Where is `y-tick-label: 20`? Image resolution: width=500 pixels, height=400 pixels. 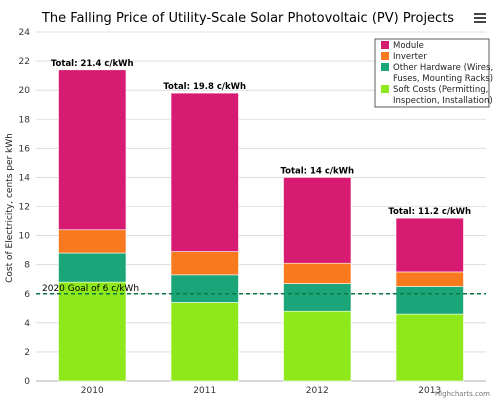 y-tick-label: 20 is located at coordinates (25, 91).